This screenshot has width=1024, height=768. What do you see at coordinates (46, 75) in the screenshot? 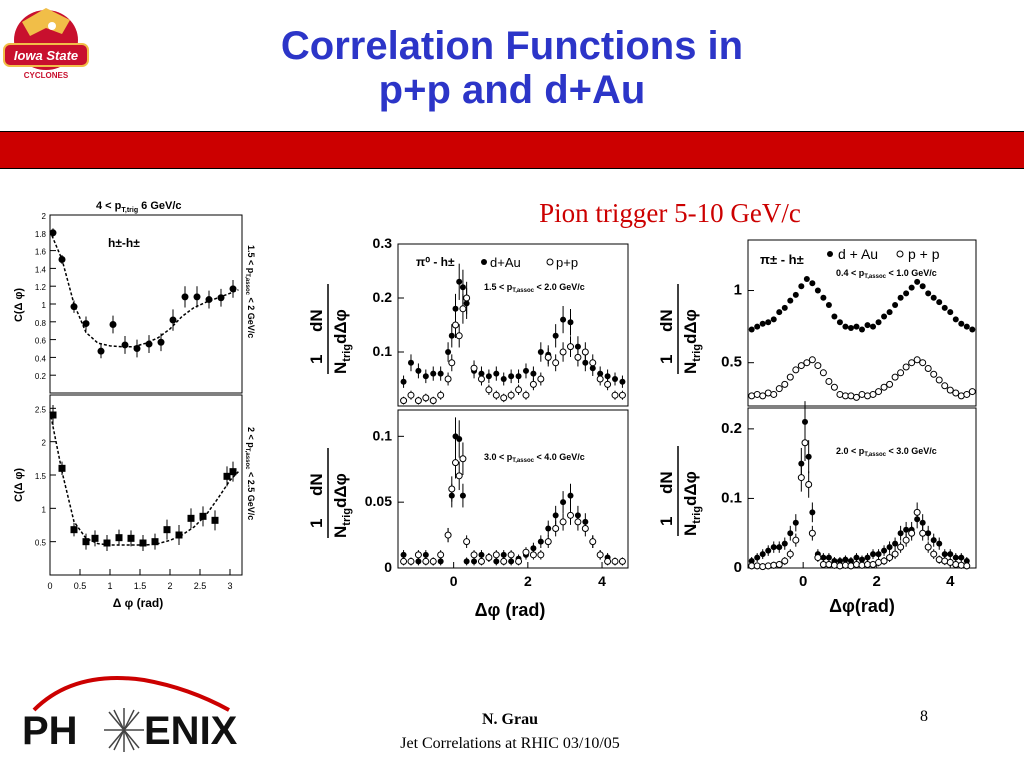
I see `svg-text: CYCLONES` at bounding box center [46, 75].